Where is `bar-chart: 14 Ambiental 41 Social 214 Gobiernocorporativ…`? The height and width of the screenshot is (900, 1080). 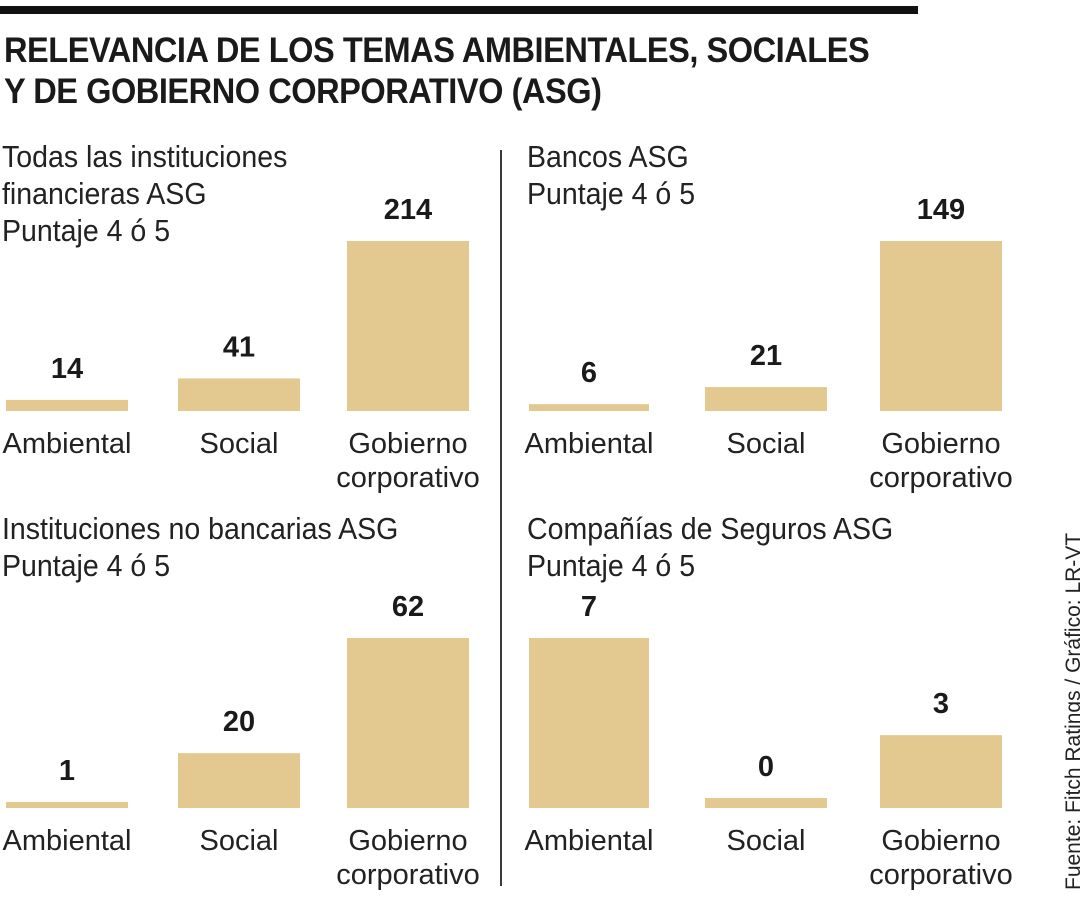 bar-chart: 14 Ambiental 41 Social 214 Gobiernocorporativ… is located at coordinates (241, 344).